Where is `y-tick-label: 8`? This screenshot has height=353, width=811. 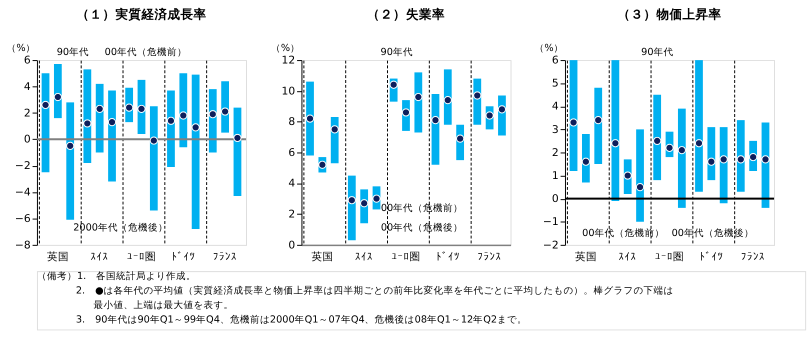
y-tick-label: 8 is located at coordinates (292, 121).